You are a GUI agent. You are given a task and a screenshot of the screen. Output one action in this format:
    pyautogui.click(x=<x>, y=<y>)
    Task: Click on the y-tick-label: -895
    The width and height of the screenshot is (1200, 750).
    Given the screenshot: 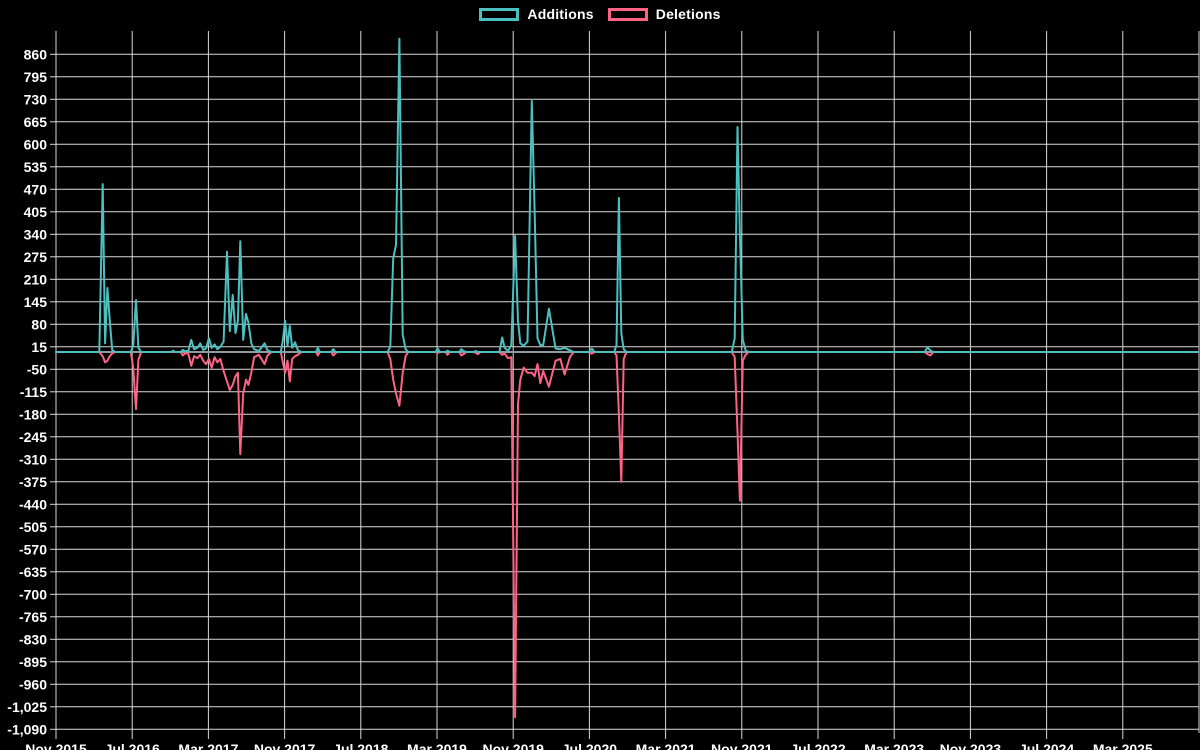 What is the action you would take?
    pyautogui.click(x=33, y=662)
    